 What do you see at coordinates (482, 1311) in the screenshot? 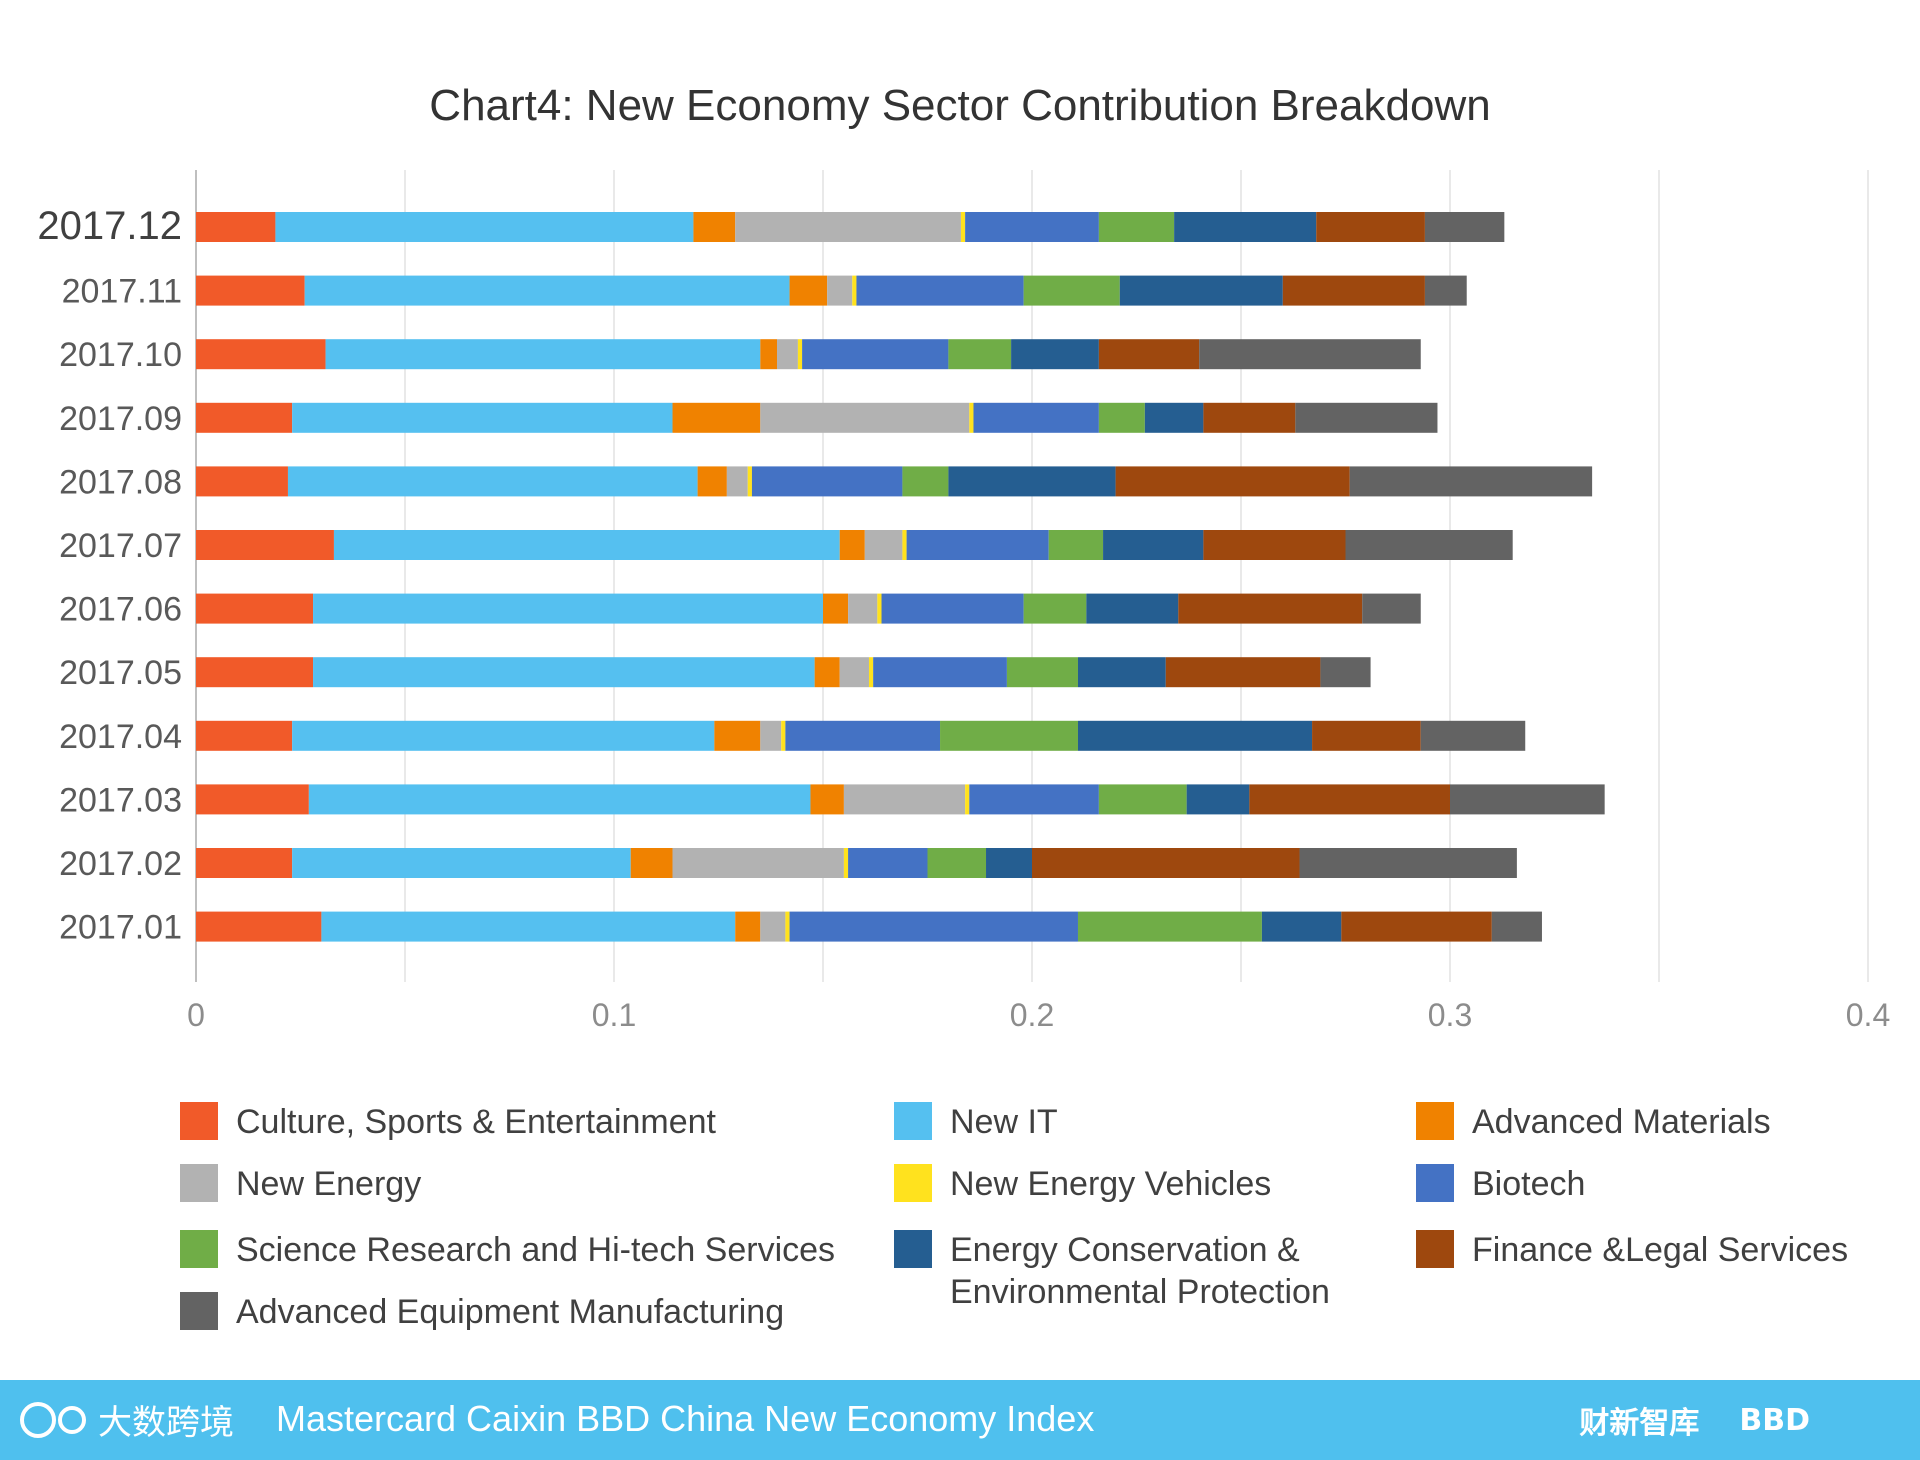
I see `legend-item: Advanced Equipment Manufacturing` at bounding box center [482, 1311].